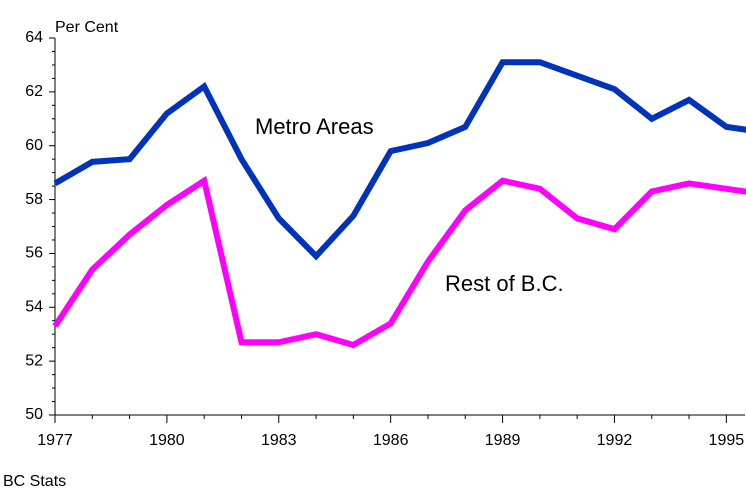 The height and width of the screenshot is (492, 746). What do you see at coordinates (34, 360) in the screenshot?
I see `y-tick-label: 52` at bounding box center [34, 360].